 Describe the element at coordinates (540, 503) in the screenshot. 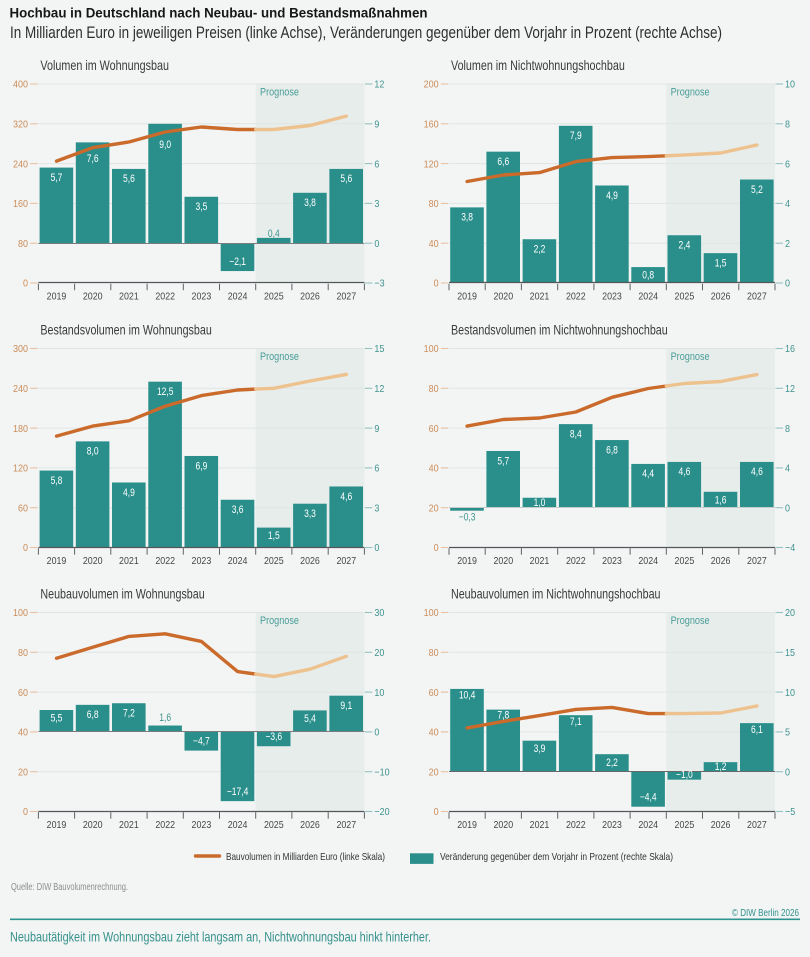

I see `svg-text: 1,0` at that location.